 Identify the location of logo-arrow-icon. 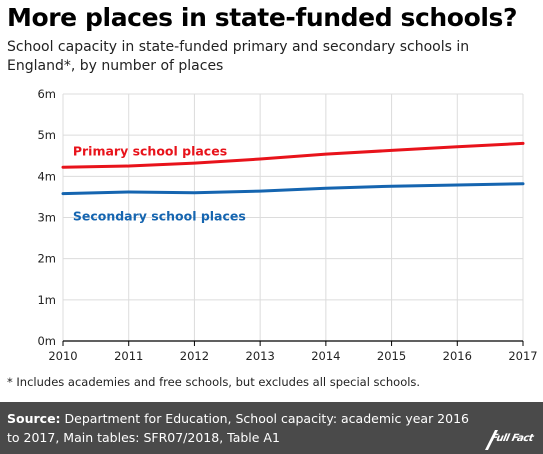
(491, 440).